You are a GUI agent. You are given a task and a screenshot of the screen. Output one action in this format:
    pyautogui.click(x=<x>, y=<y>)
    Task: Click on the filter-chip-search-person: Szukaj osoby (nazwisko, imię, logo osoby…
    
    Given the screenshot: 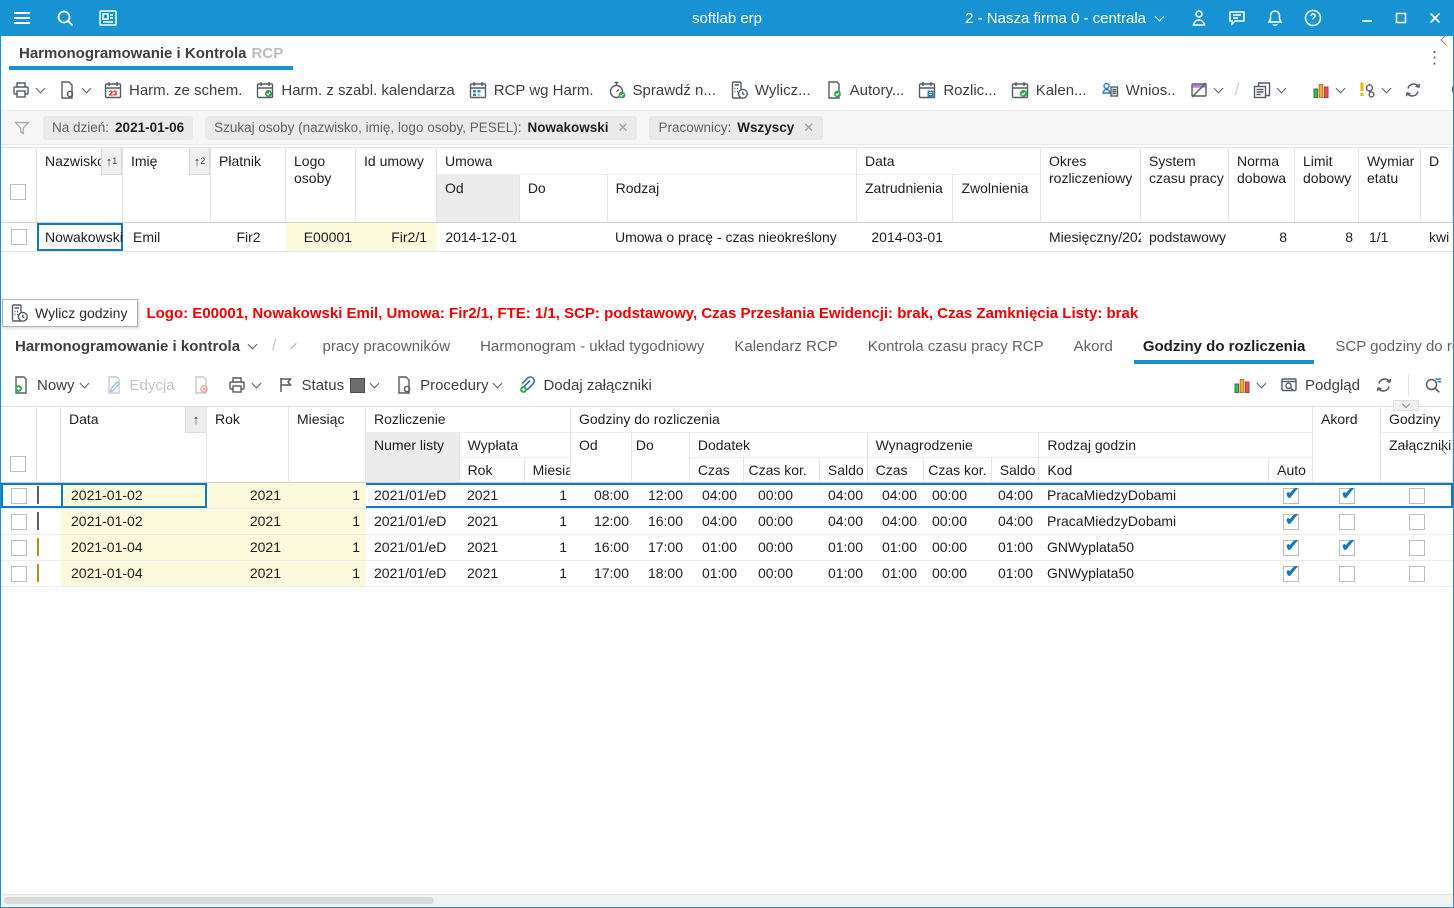 What is the action you would take?
    pyautogui.click(x=421, y=127)
    